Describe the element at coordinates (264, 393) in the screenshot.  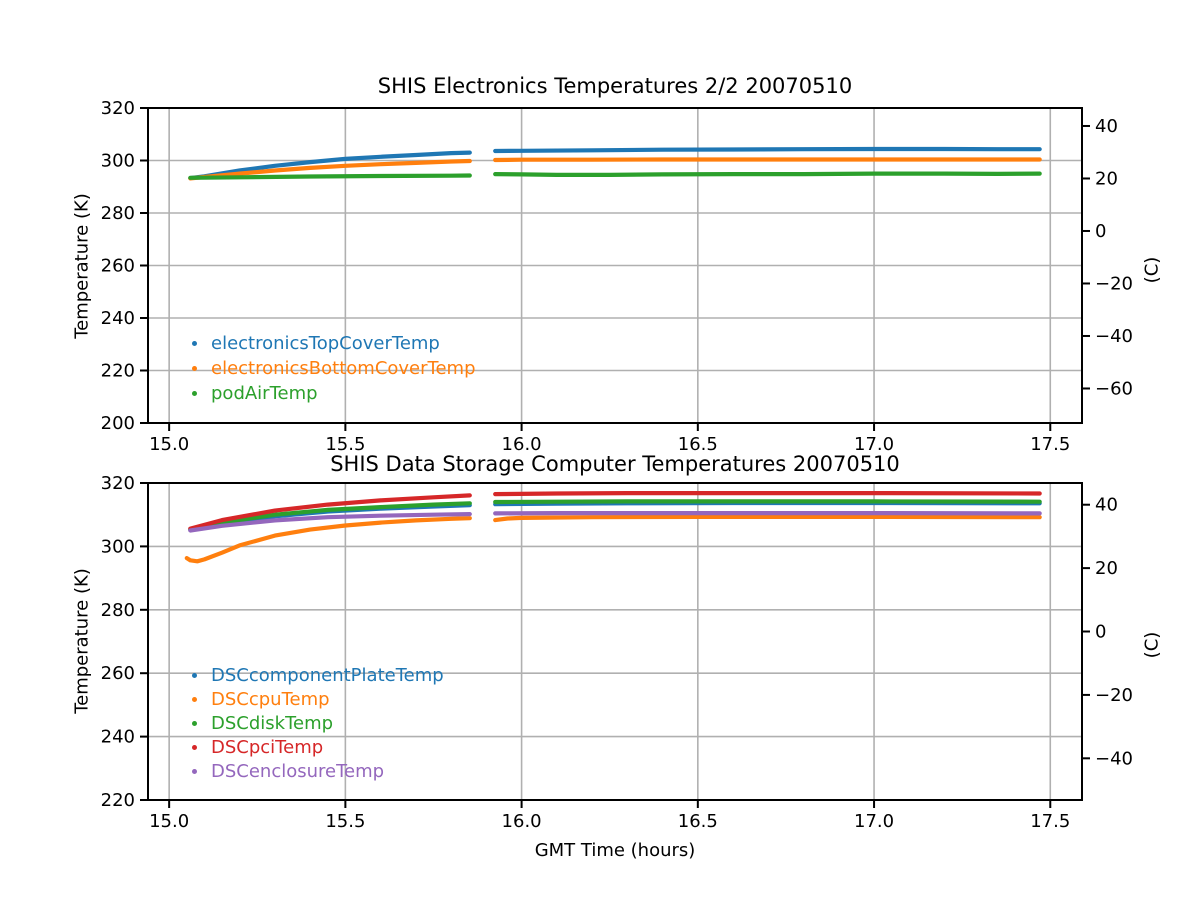
I see `legend-label: podAirTemp` at that location.